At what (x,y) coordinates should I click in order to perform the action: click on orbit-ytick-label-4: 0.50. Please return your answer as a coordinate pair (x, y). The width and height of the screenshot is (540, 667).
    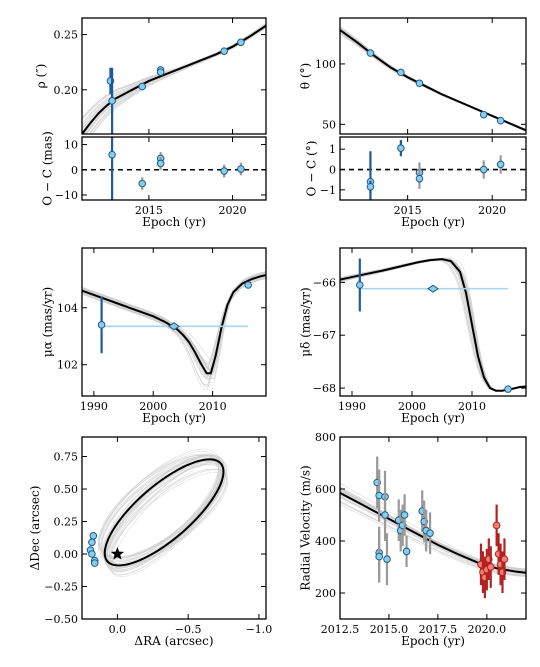
    Looking at the image, I should click on (66, 489).